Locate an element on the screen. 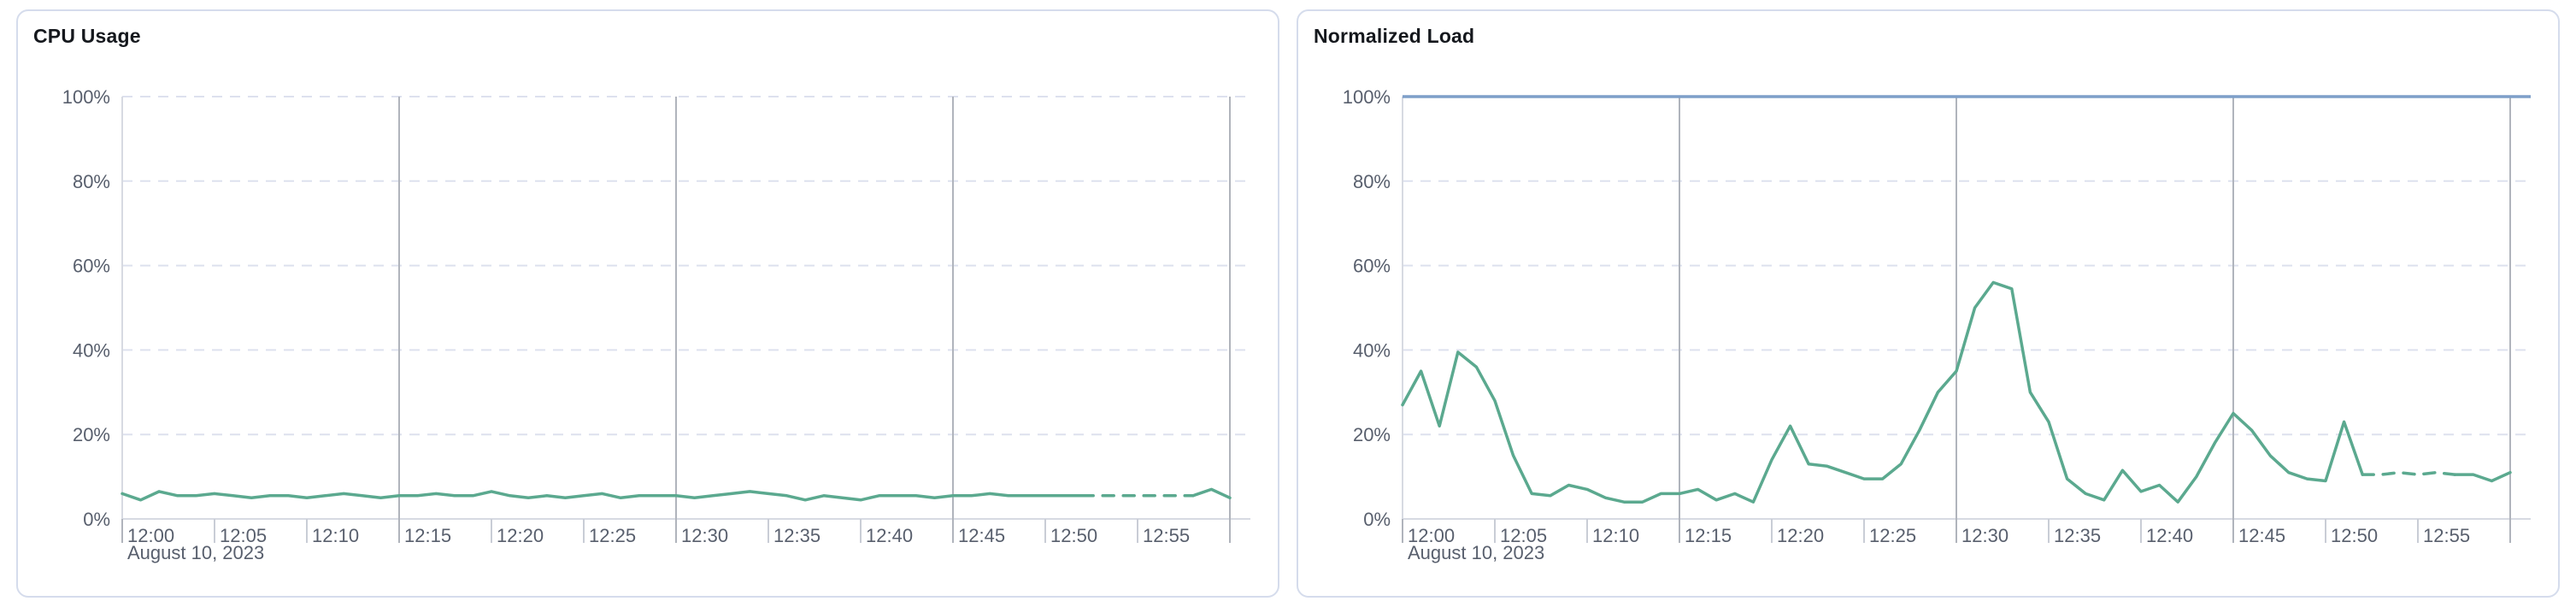 This screenshot has height=607, width=2576. series-line-dashed is located at coordinates (2408, 473).